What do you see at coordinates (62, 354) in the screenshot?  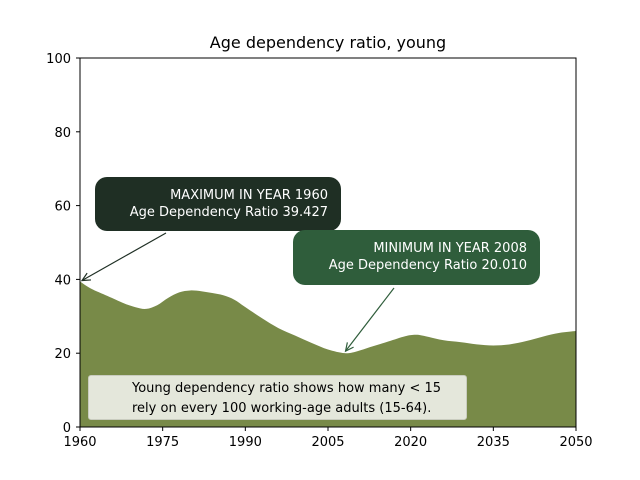 I see `y-tick-label: 20` at bounding box center [62, 354].